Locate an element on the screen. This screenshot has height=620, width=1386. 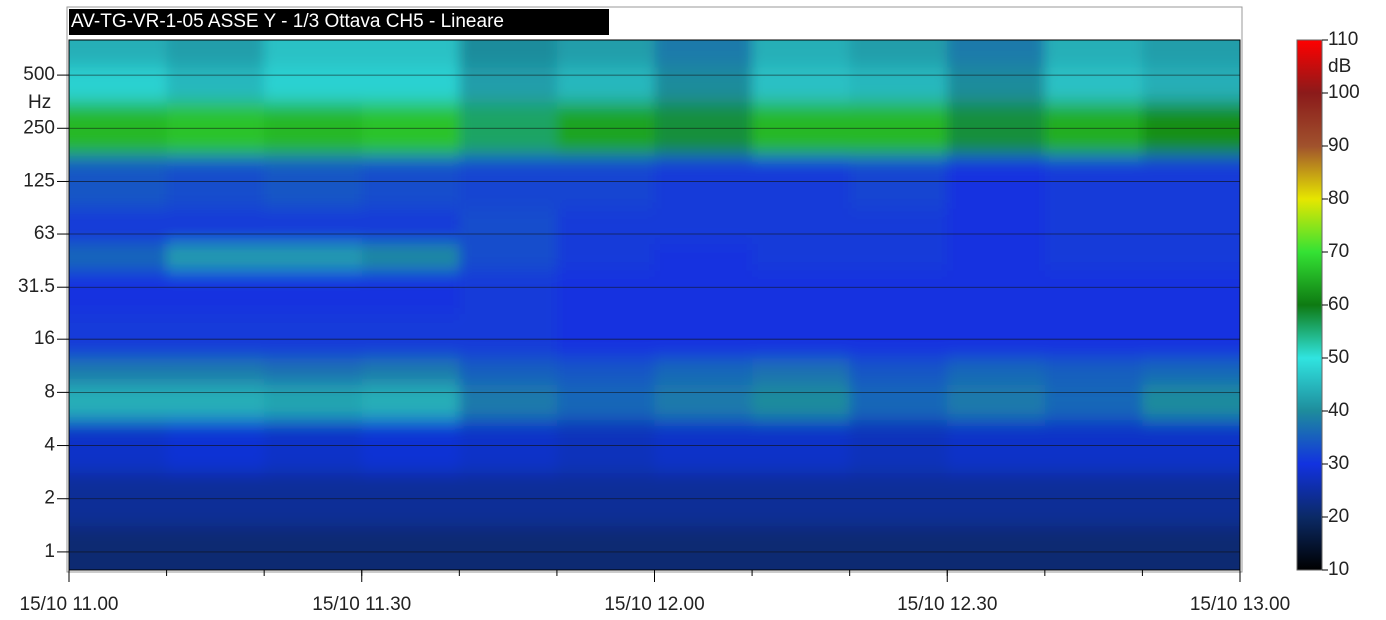
y-tick-label: 1 is located at coordinates (49, 551).